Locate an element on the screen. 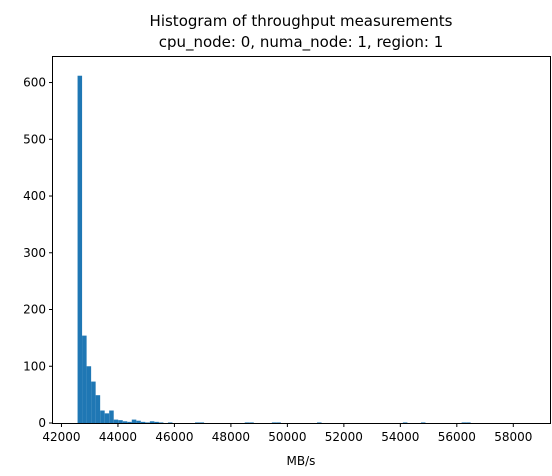 This screenshot has width=552, height=476. y-tick-label: 500 is located at coordinates (34, 139).